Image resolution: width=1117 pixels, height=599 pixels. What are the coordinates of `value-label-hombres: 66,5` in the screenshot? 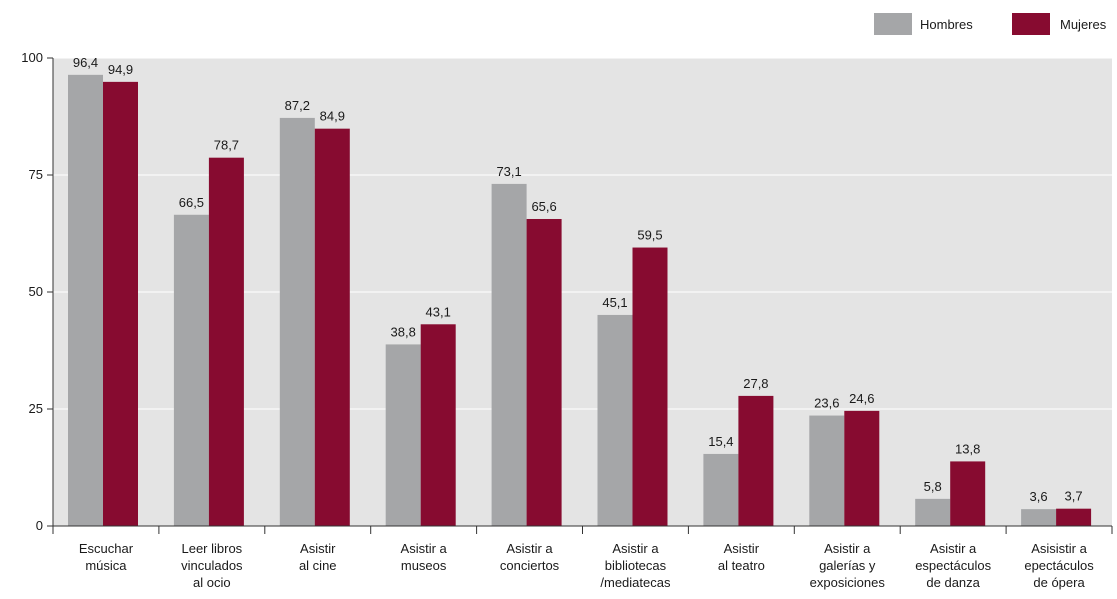 It's located at (191, 202).